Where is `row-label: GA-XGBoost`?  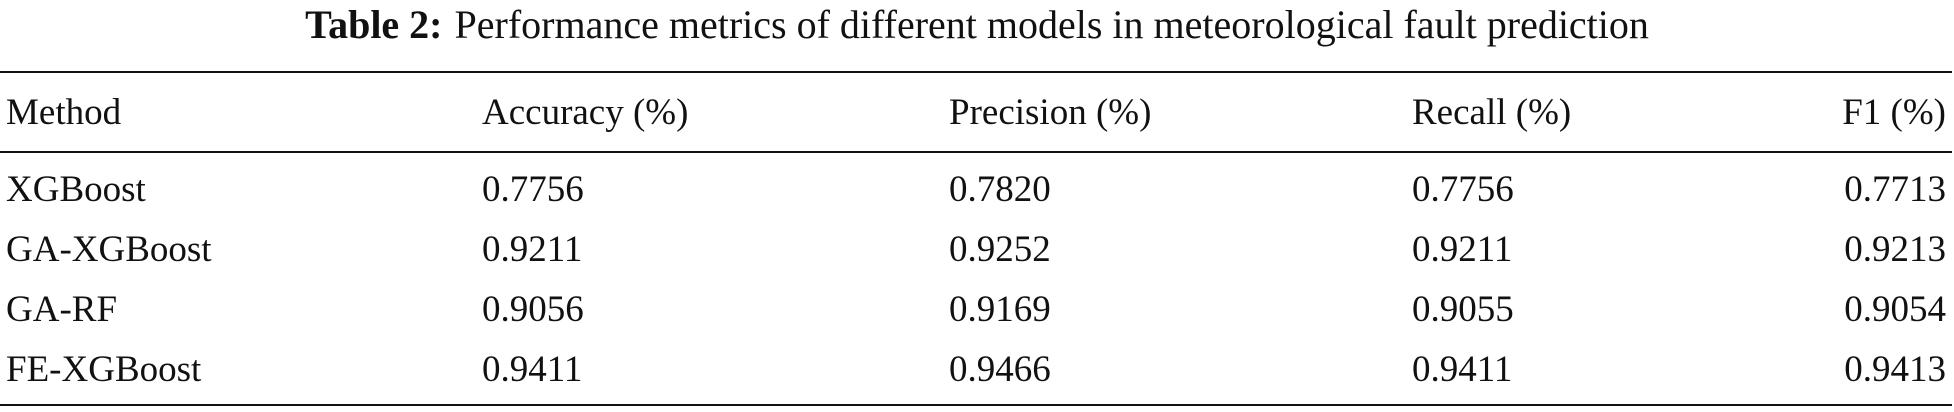
row-label: GA-XGBoost is located at coordinates (109, 249).